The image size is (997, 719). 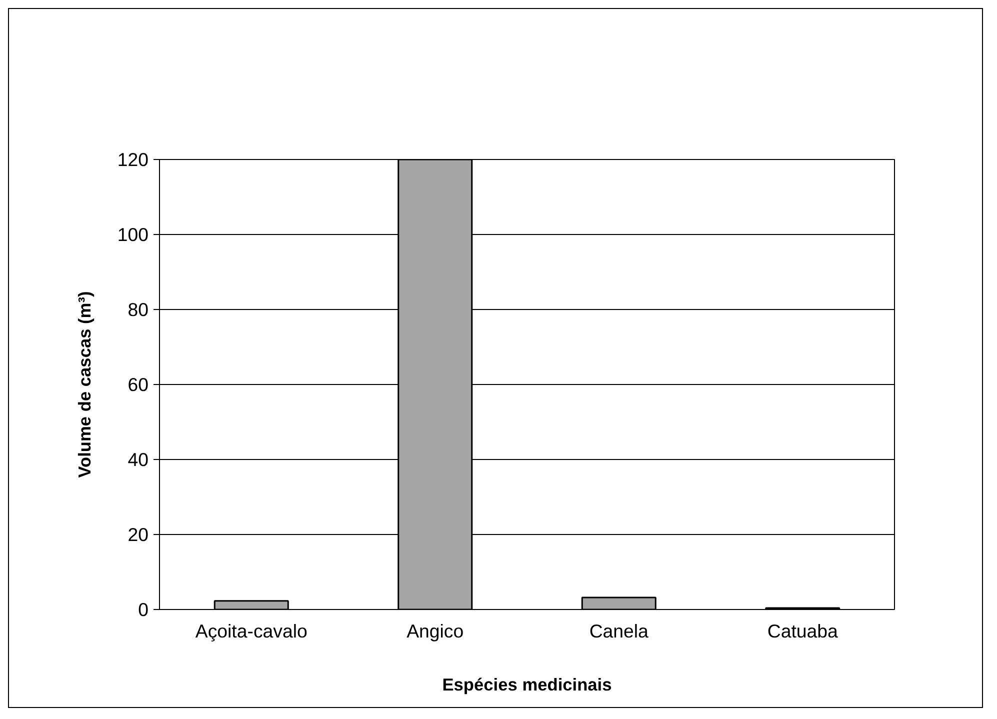 What do you see at coordinates (619, 631) in the screenshot?
I see `x-tick-label: Canela` at bounding box center [619, 631].